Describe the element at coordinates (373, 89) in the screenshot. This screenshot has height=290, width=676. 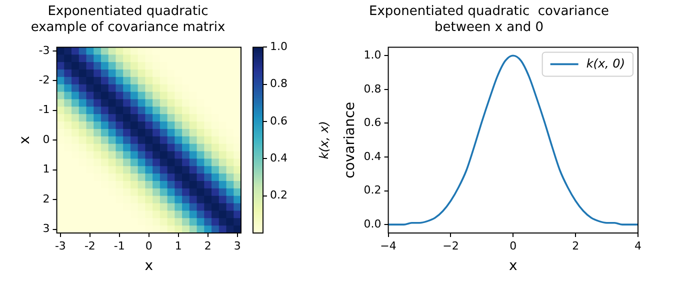
I see `y-tick-label: 0.8` at that location.